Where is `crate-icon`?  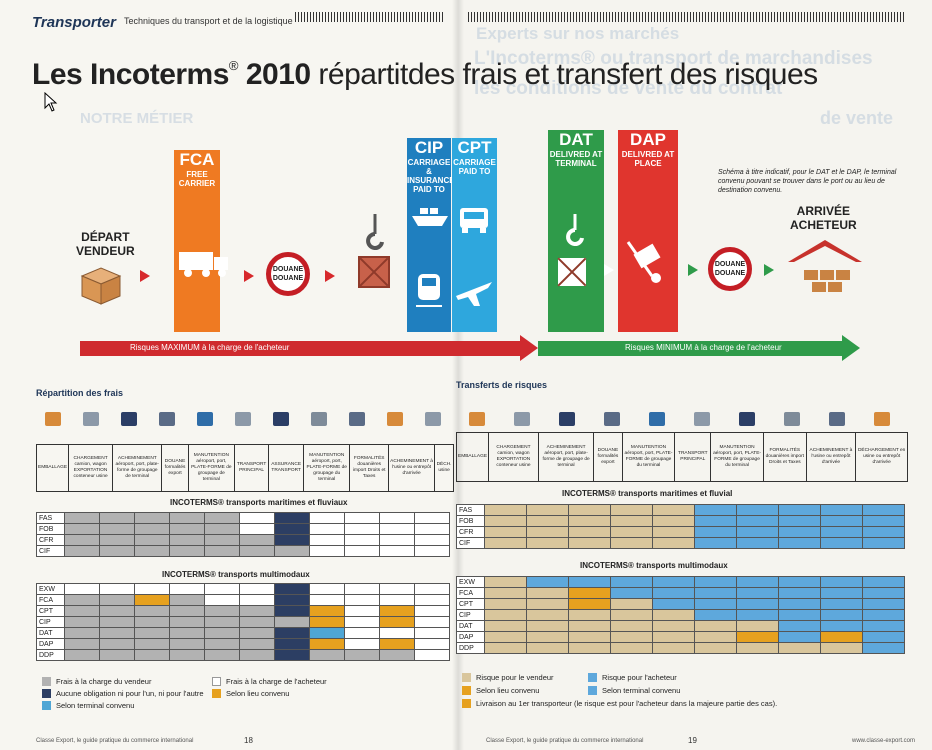
crate-icon is located at coordinates (572, 272).